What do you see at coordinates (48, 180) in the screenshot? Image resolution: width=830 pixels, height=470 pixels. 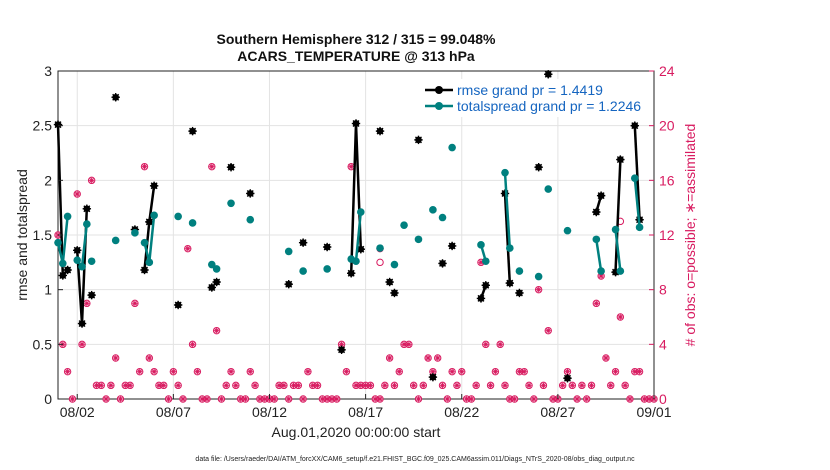 I see `y-tick-label: 2` at bounding box center [48, 180].